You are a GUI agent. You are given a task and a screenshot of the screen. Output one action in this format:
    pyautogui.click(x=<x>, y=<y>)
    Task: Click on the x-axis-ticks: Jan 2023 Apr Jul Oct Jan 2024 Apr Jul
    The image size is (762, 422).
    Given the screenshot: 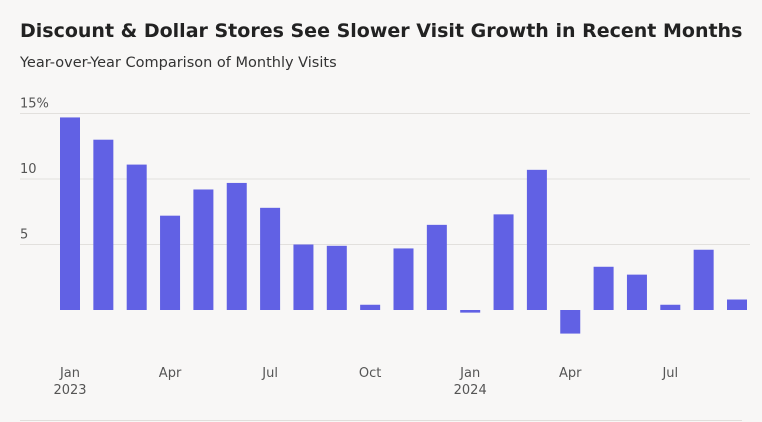 What is the action you would take?
    pyautogui.click(x=365, y=382)
    